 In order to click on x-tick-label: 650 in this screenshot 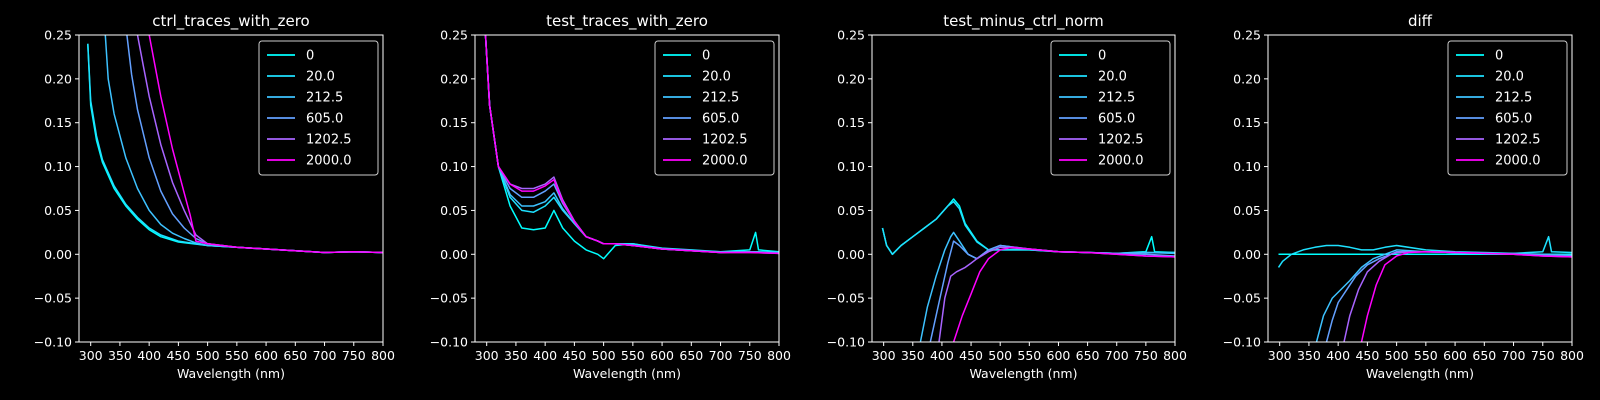, I will do `click(295, 355)`.